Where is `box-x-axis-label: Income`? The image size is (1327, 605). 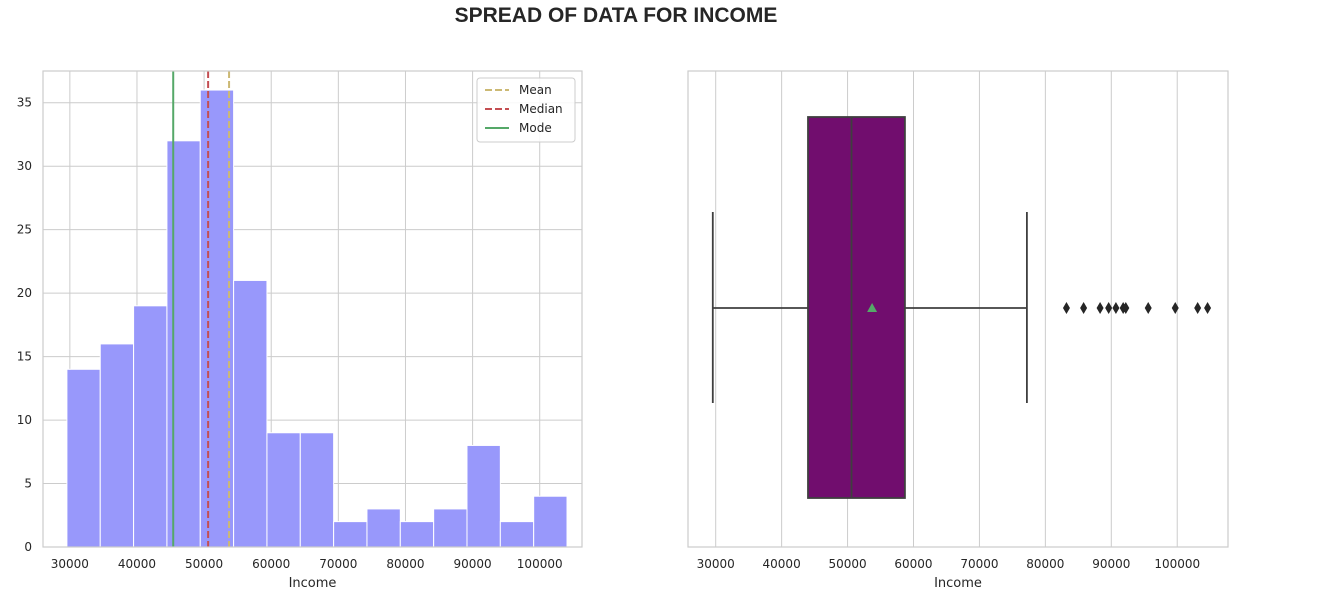 box-x-axis-label: Income is located at coordinates (958, 583).